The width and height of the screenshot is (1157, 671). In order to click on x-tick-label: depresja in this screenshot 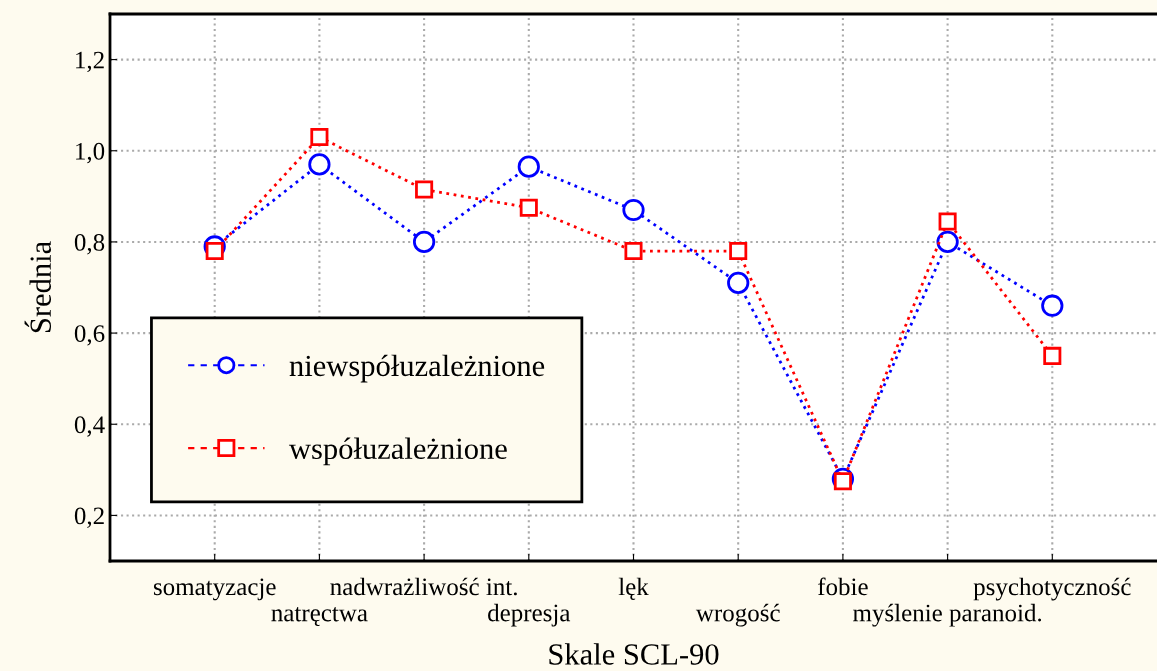, I will do `click(529, 615)`.